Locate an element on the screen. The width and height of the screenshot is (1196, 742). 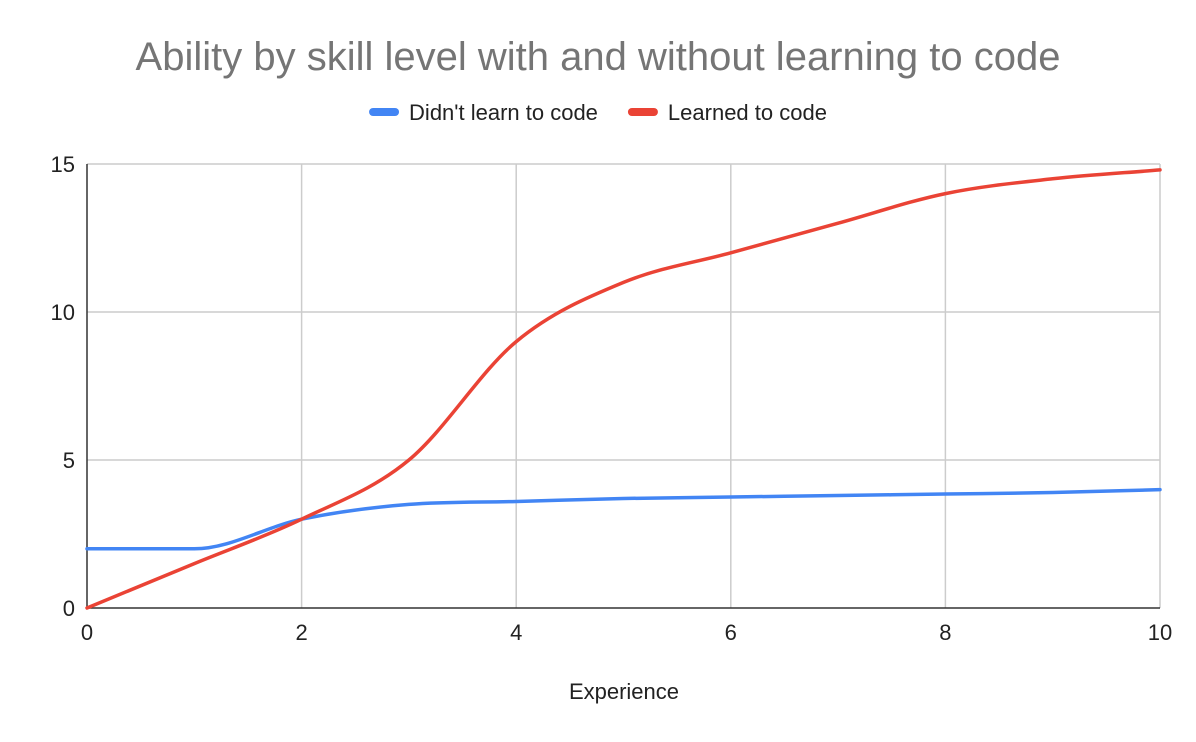
y-tick-label: 10 is located at coordinates (63, 312).